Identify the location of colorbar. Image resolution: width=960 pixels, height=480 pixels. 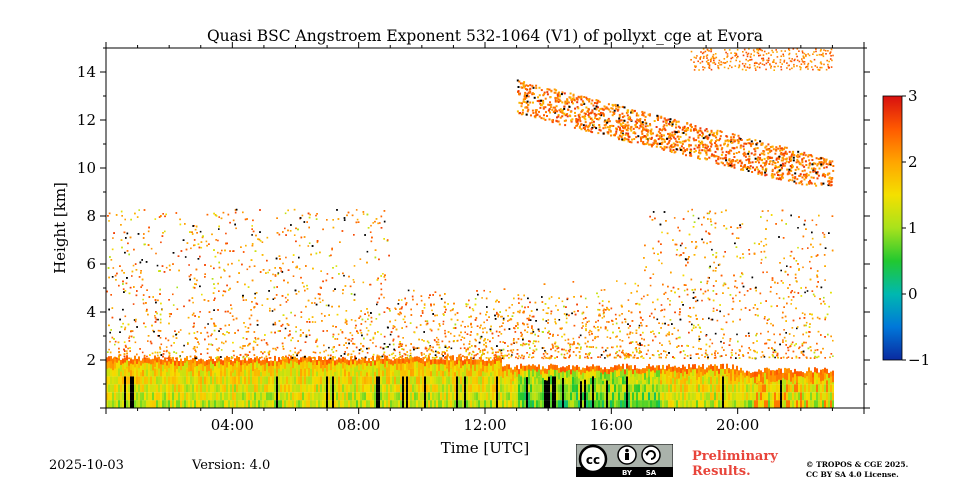
(892, 228).